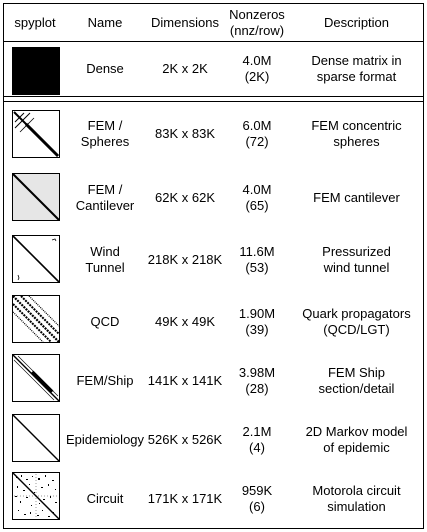  I want to click on row-description: Quark propagators (QCD/LGT), so click(356, 321).